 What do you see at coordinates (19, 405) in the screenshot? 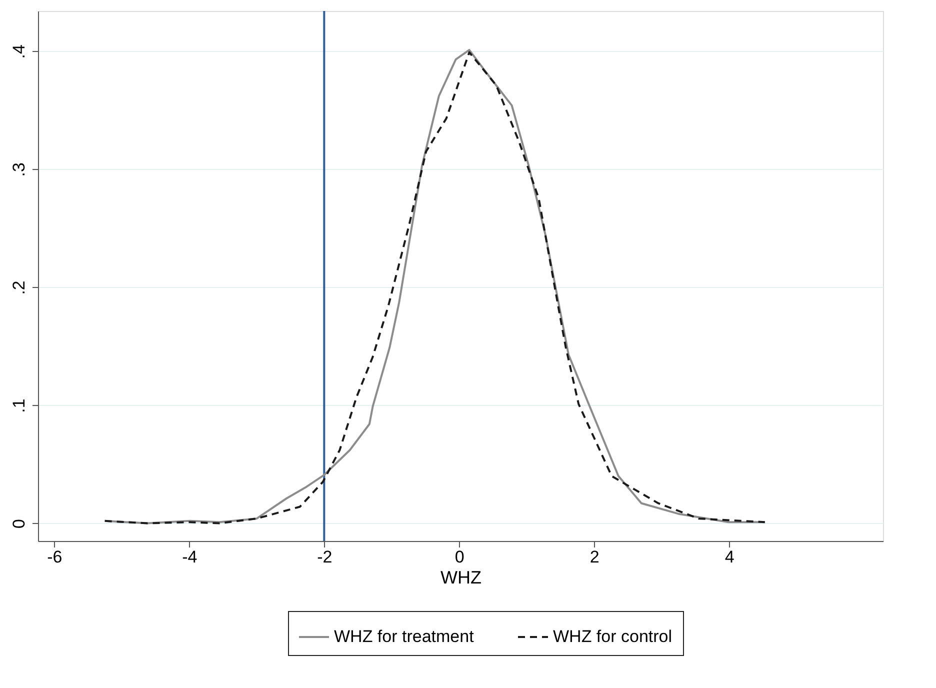
I see `y-tick-label: .1` at bounding box center [19, 405].